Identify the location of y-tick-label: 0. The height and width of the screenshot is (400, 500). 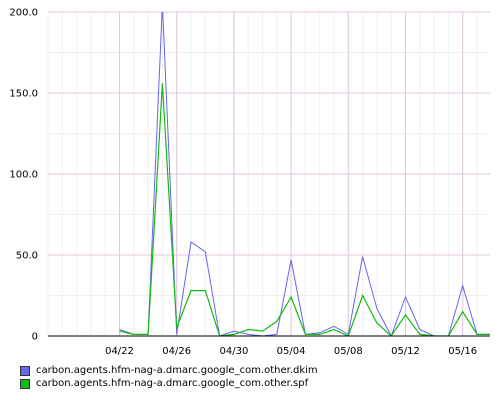
(35, 337).